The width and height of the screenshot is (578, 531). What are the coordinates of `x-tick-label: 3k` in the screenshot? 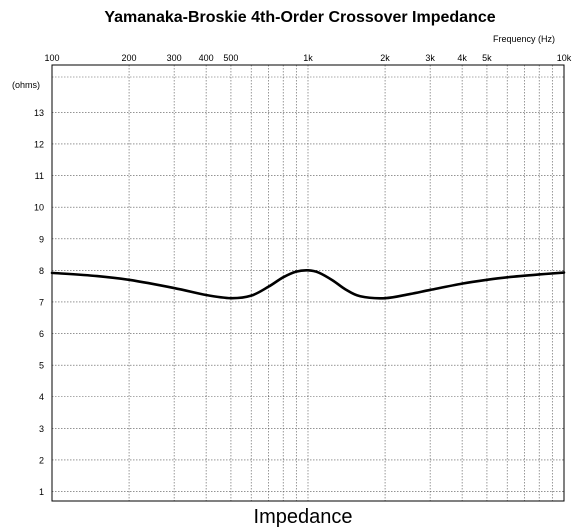 It's located at (430, 58).